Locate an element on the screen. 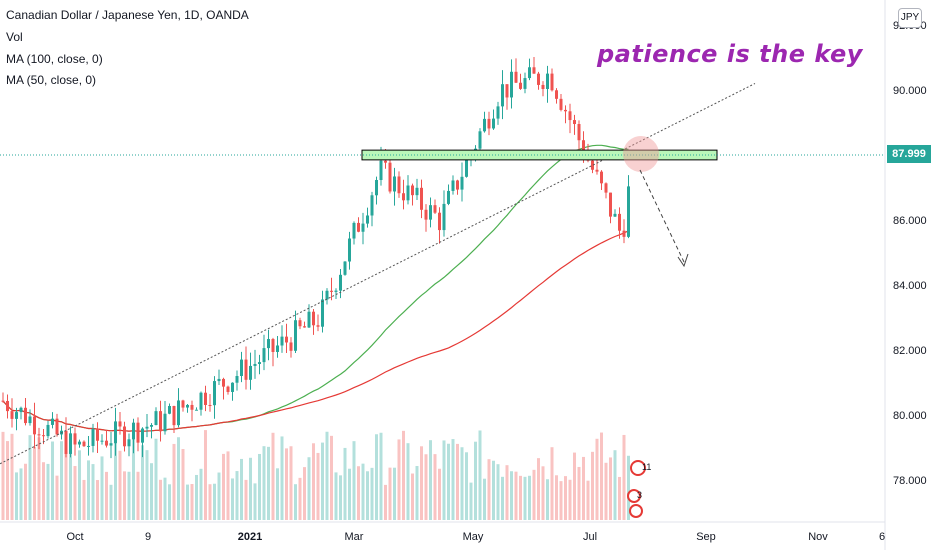  y-tick-label: 80.000 is located at coordinates (910, 416).